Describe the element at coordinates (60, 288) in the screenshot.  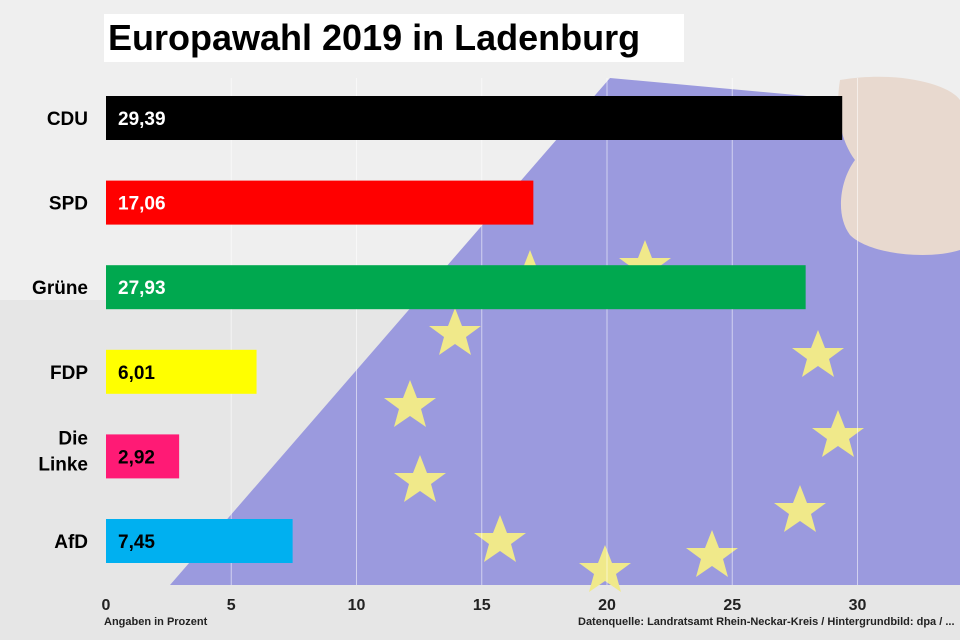
I see `category-label: Grüne` at that location.